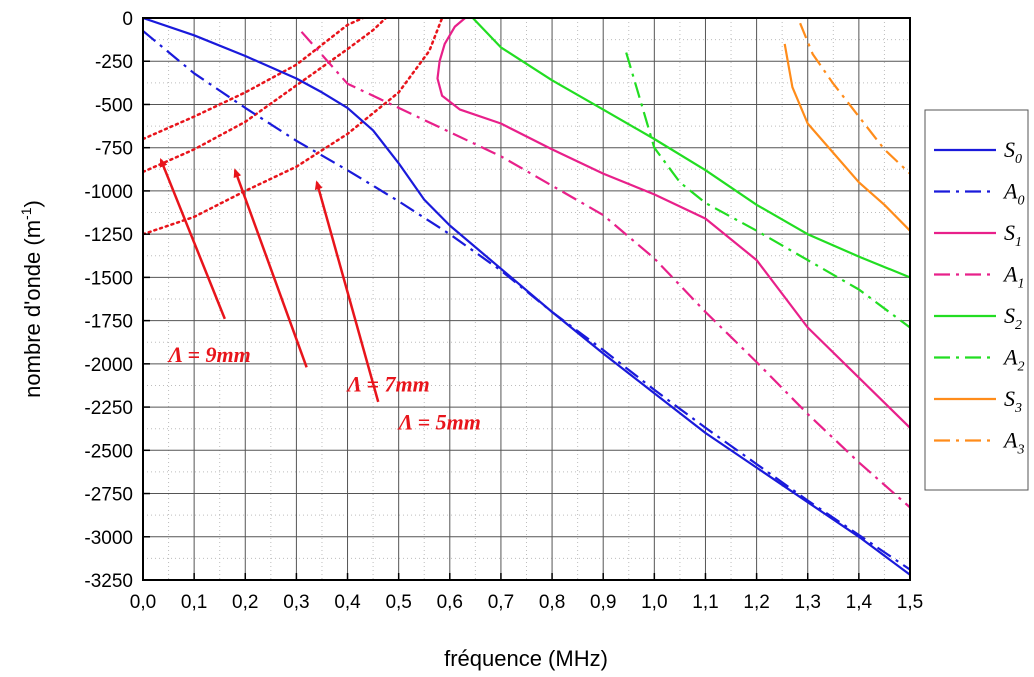 The image size is (1034, 677). Describe the element at coordinates (501, 602) in the screenshot. I see `x-tick-label: 0,7` at that location.